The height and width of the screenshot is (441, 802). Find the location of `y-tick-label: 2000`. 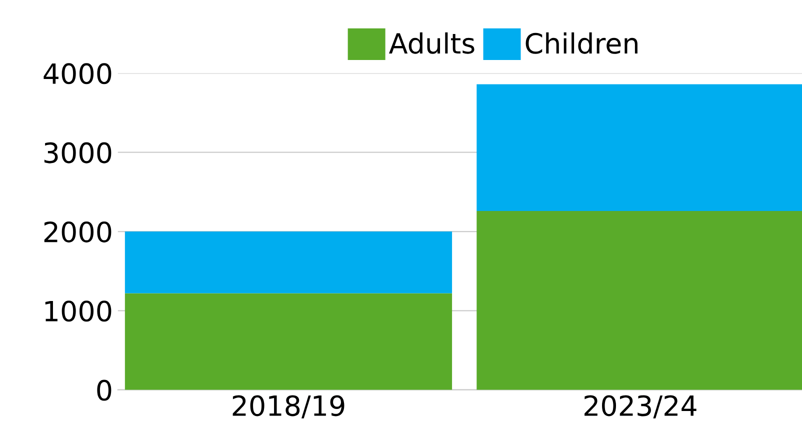

y-tick-label: 2000 is located at coordinates (78, 231).